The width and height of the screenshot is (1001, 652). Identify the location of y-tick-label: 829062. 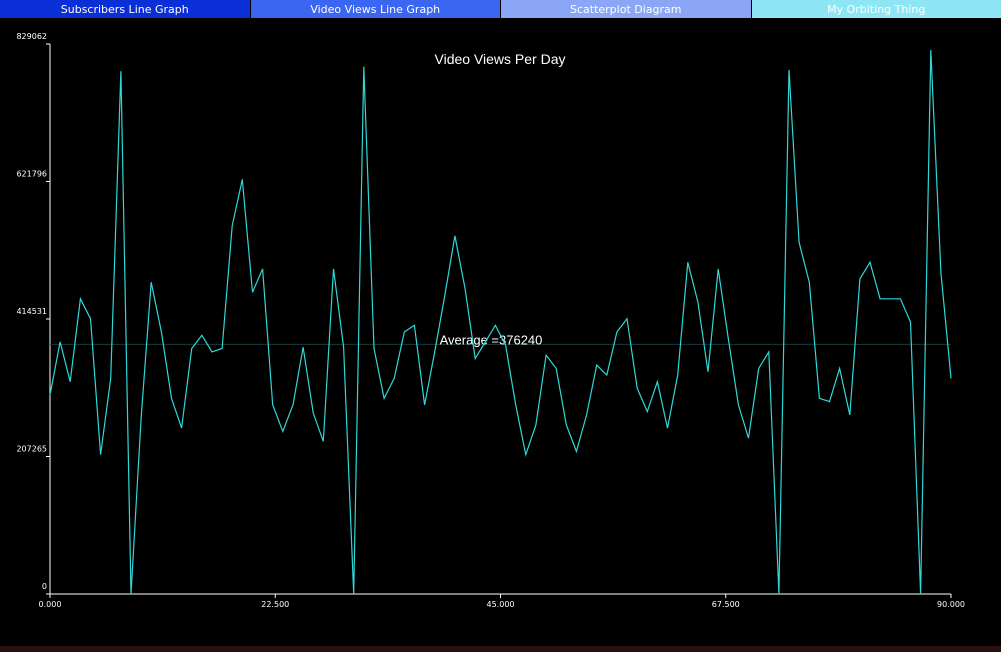
(31, 36).